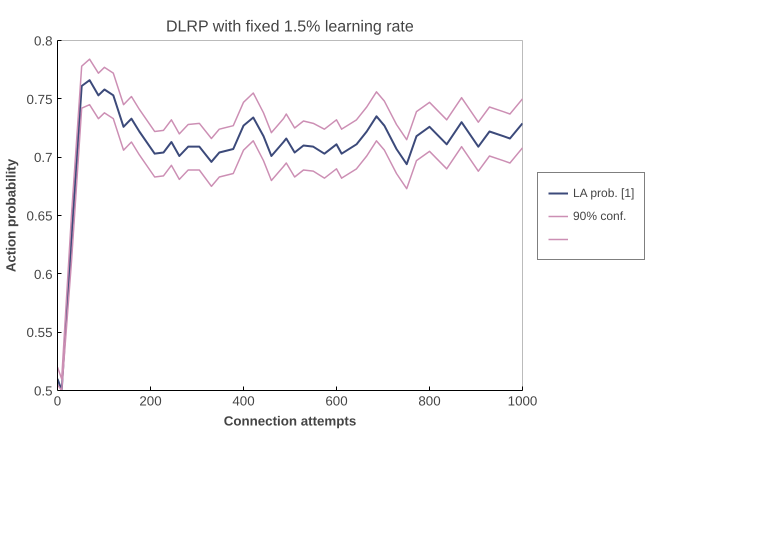  What do you see at coordinates (39, 332) in the screenshot?
I see `y-tick-label: 0.55` at bounding box center [39, 332].